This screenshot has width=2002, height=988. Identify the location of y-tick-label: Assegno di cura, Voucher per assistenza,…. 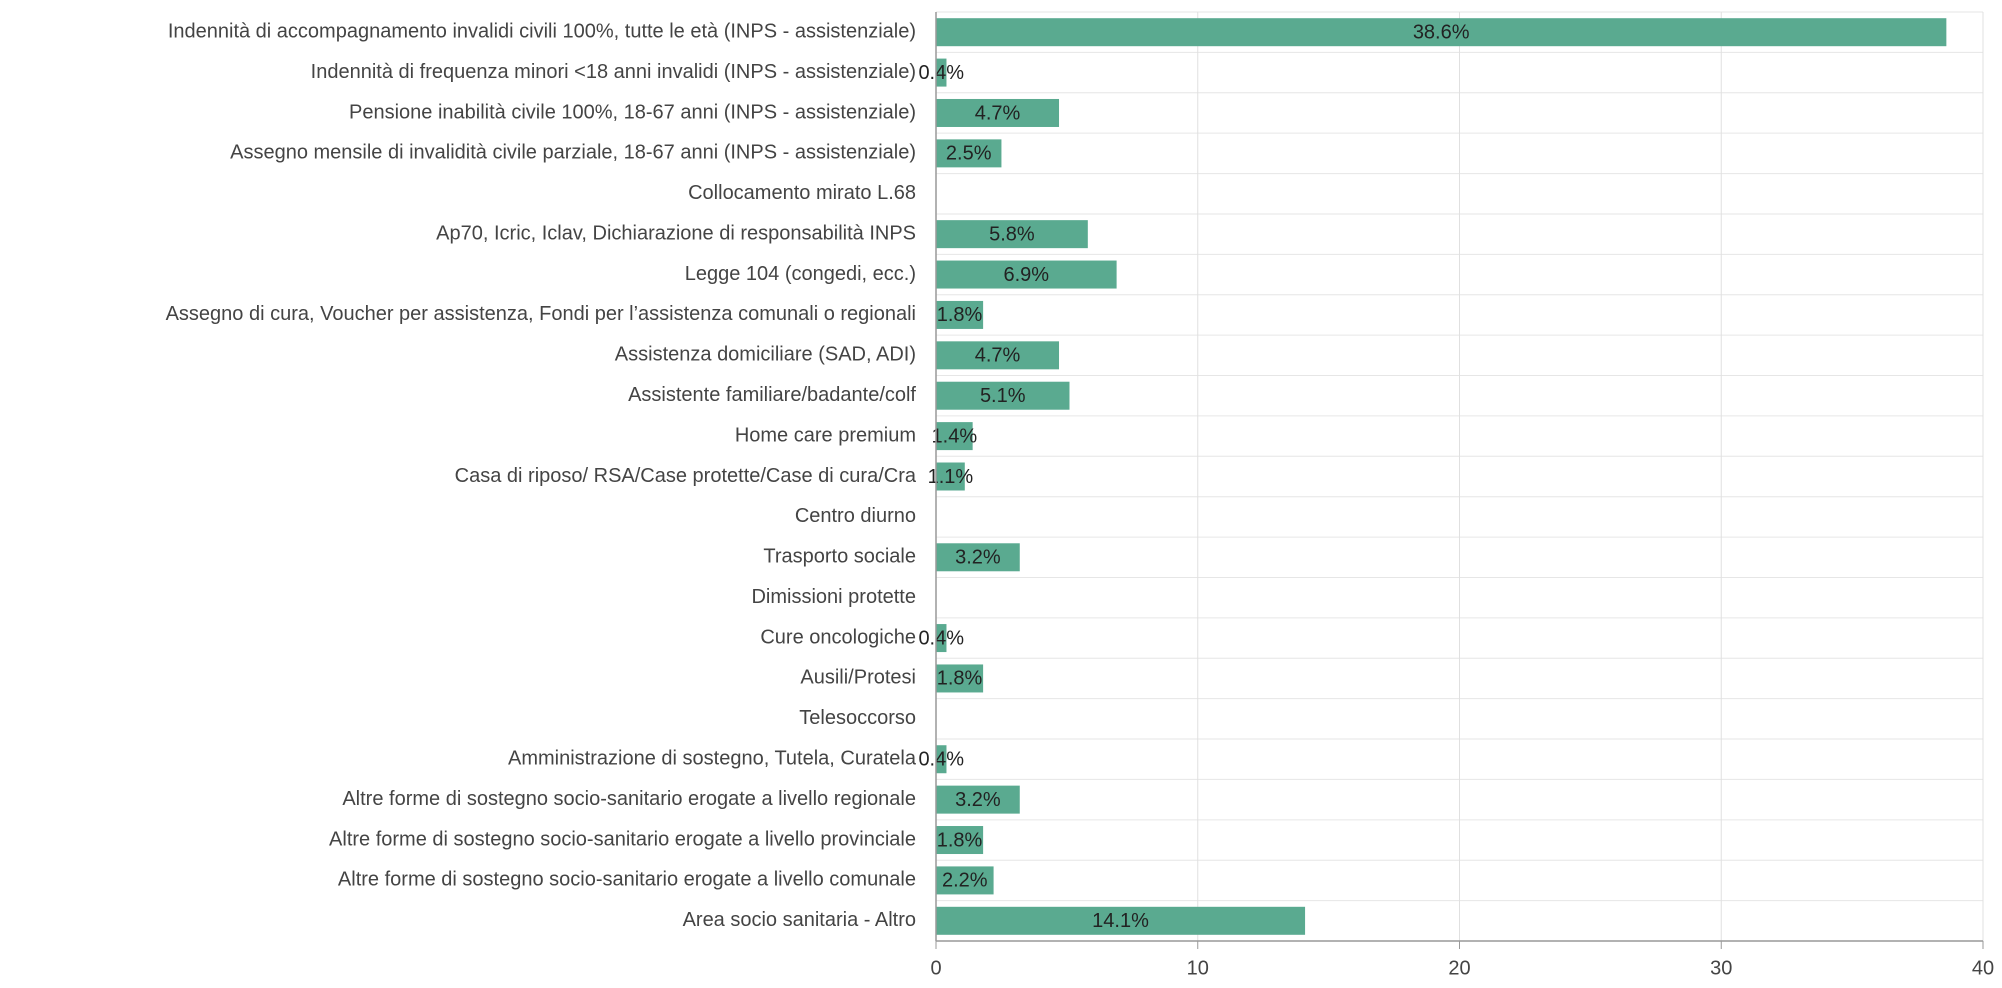
(541, 314).